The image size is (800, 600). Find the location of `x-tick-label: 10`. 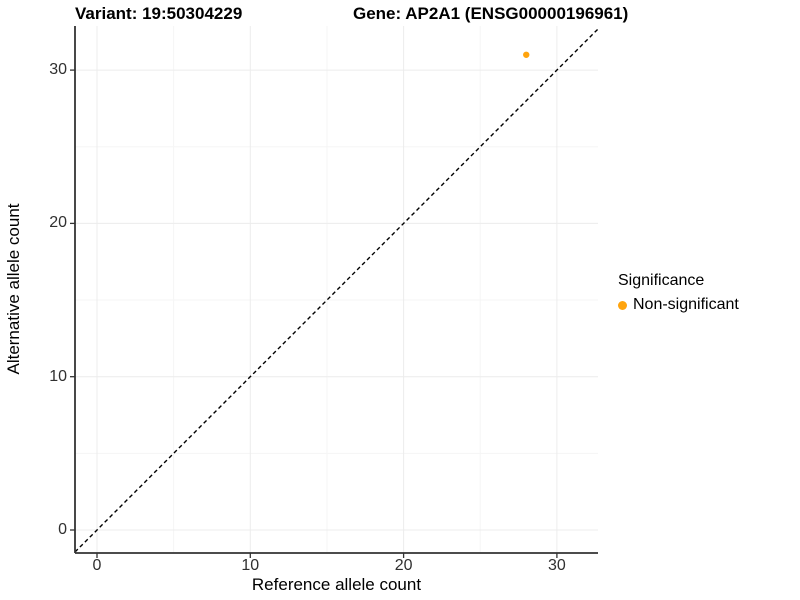

x-tick-label: 10 is located at coordinates (250, 565).